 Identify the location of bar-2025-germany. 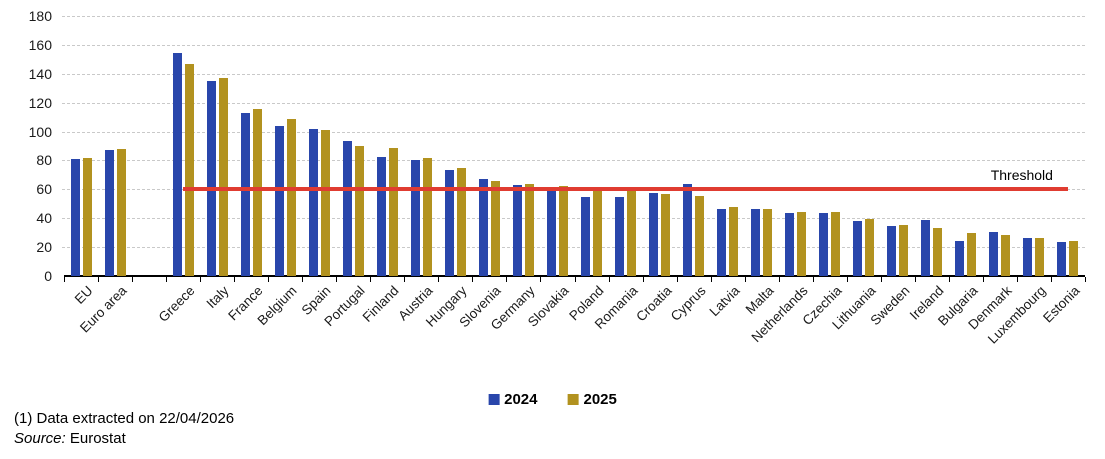
(529, 229).